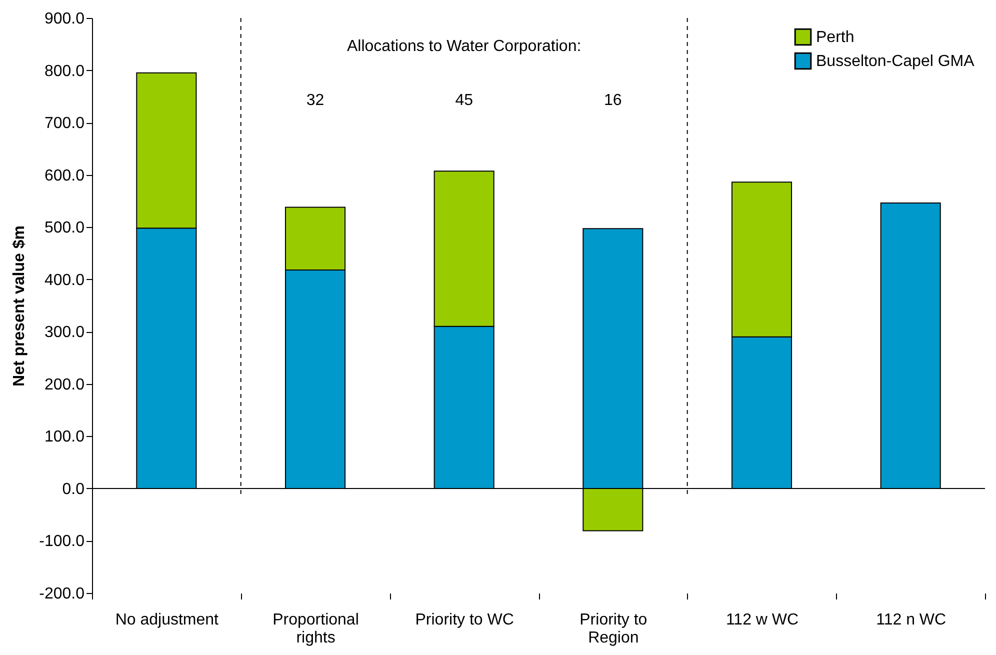 Image resolution: width=996 pixels, height=655 pixels. What do you see at coordinates (464, 46) in the screenshot?
I see `annotation: Allocations to Water Corporation:` at bounding box center [464, 46].